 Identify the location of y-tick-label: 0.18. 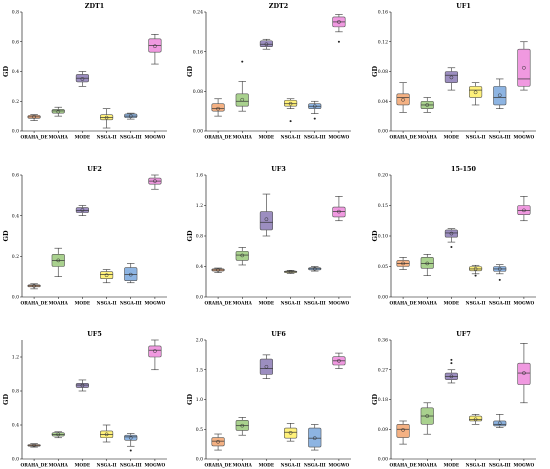
(383, 400).